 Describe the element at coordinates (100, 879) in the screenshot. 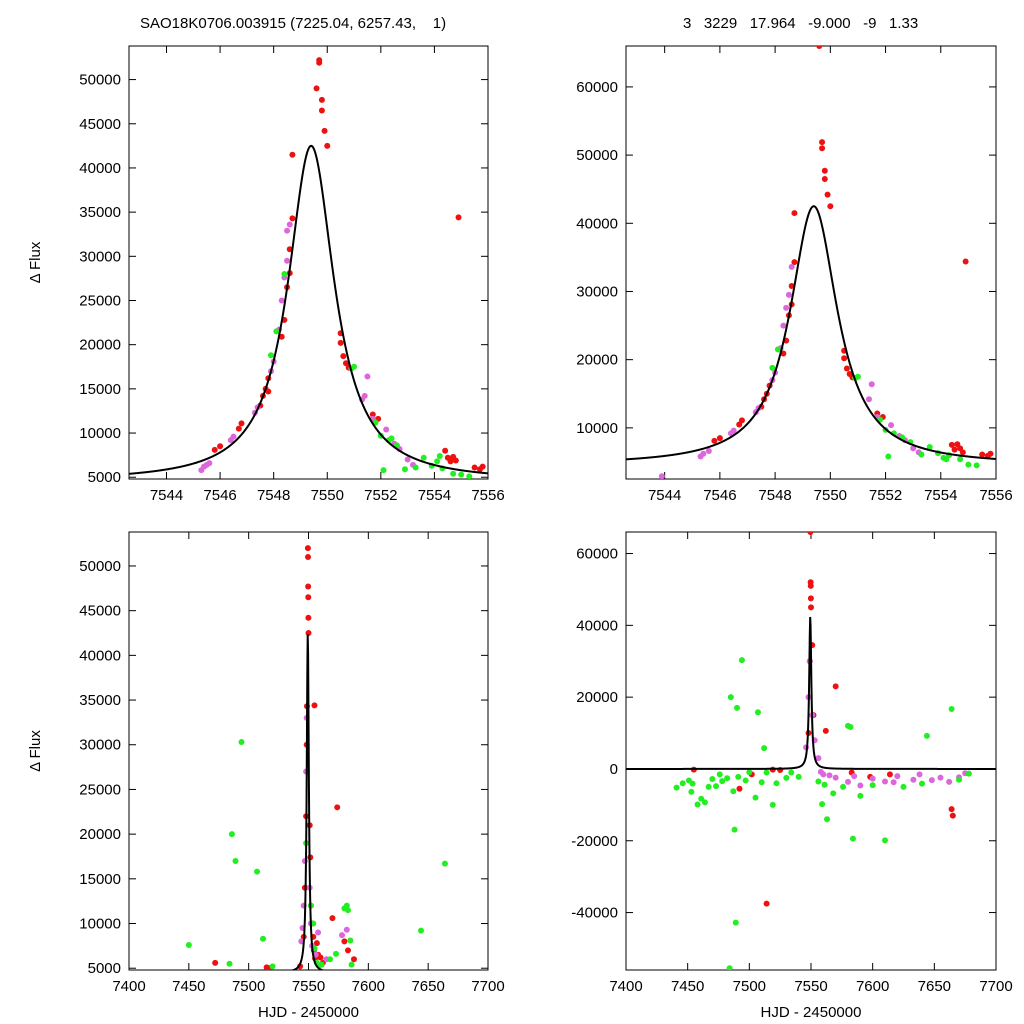

I see `y-tick-label: 15000` at that location.